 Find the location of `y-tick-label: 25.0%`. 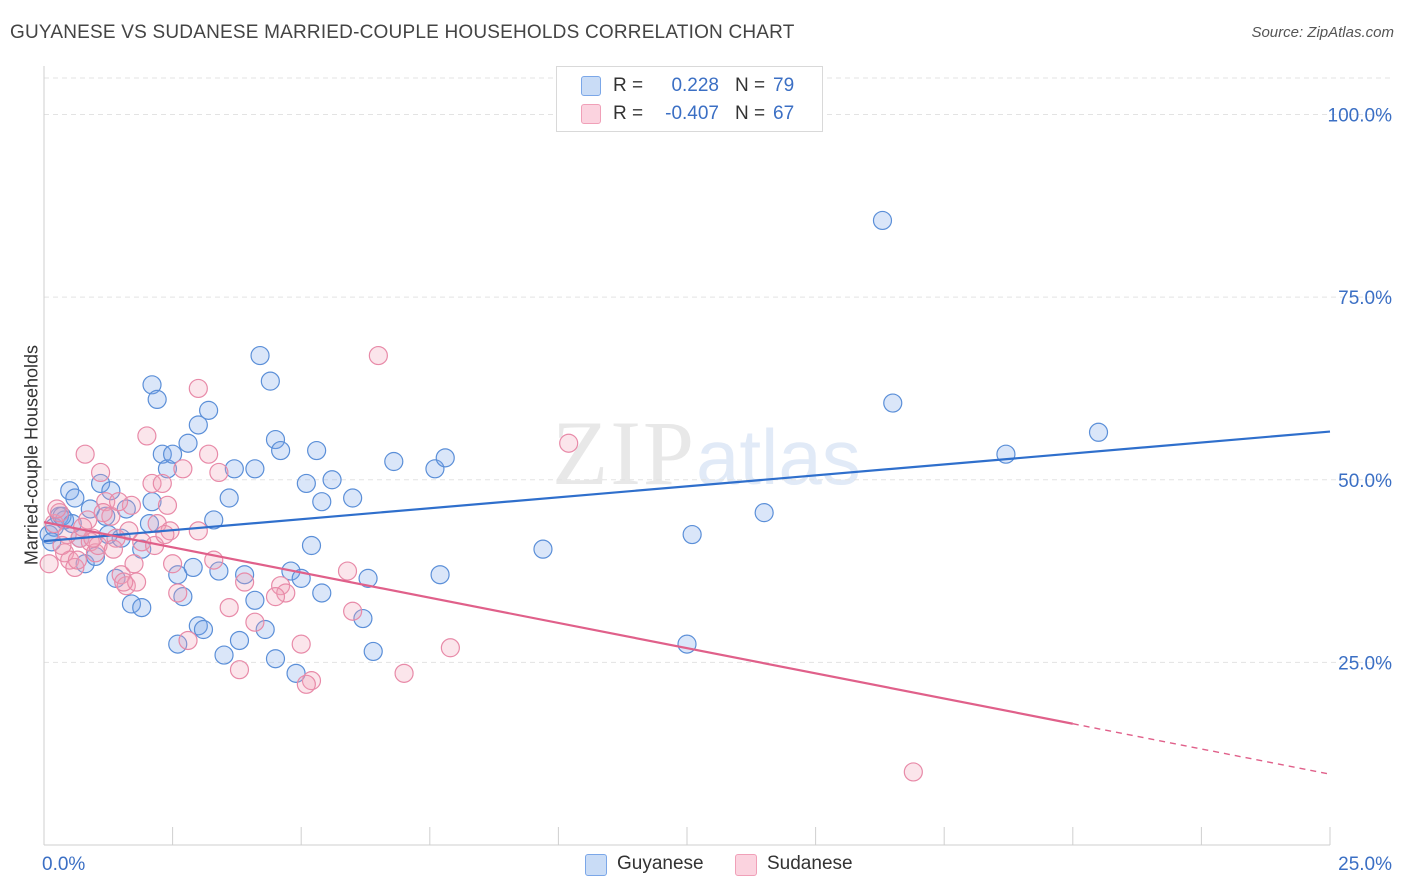

y-tick-label: 25.0% is located at coordinates (1365, 663).